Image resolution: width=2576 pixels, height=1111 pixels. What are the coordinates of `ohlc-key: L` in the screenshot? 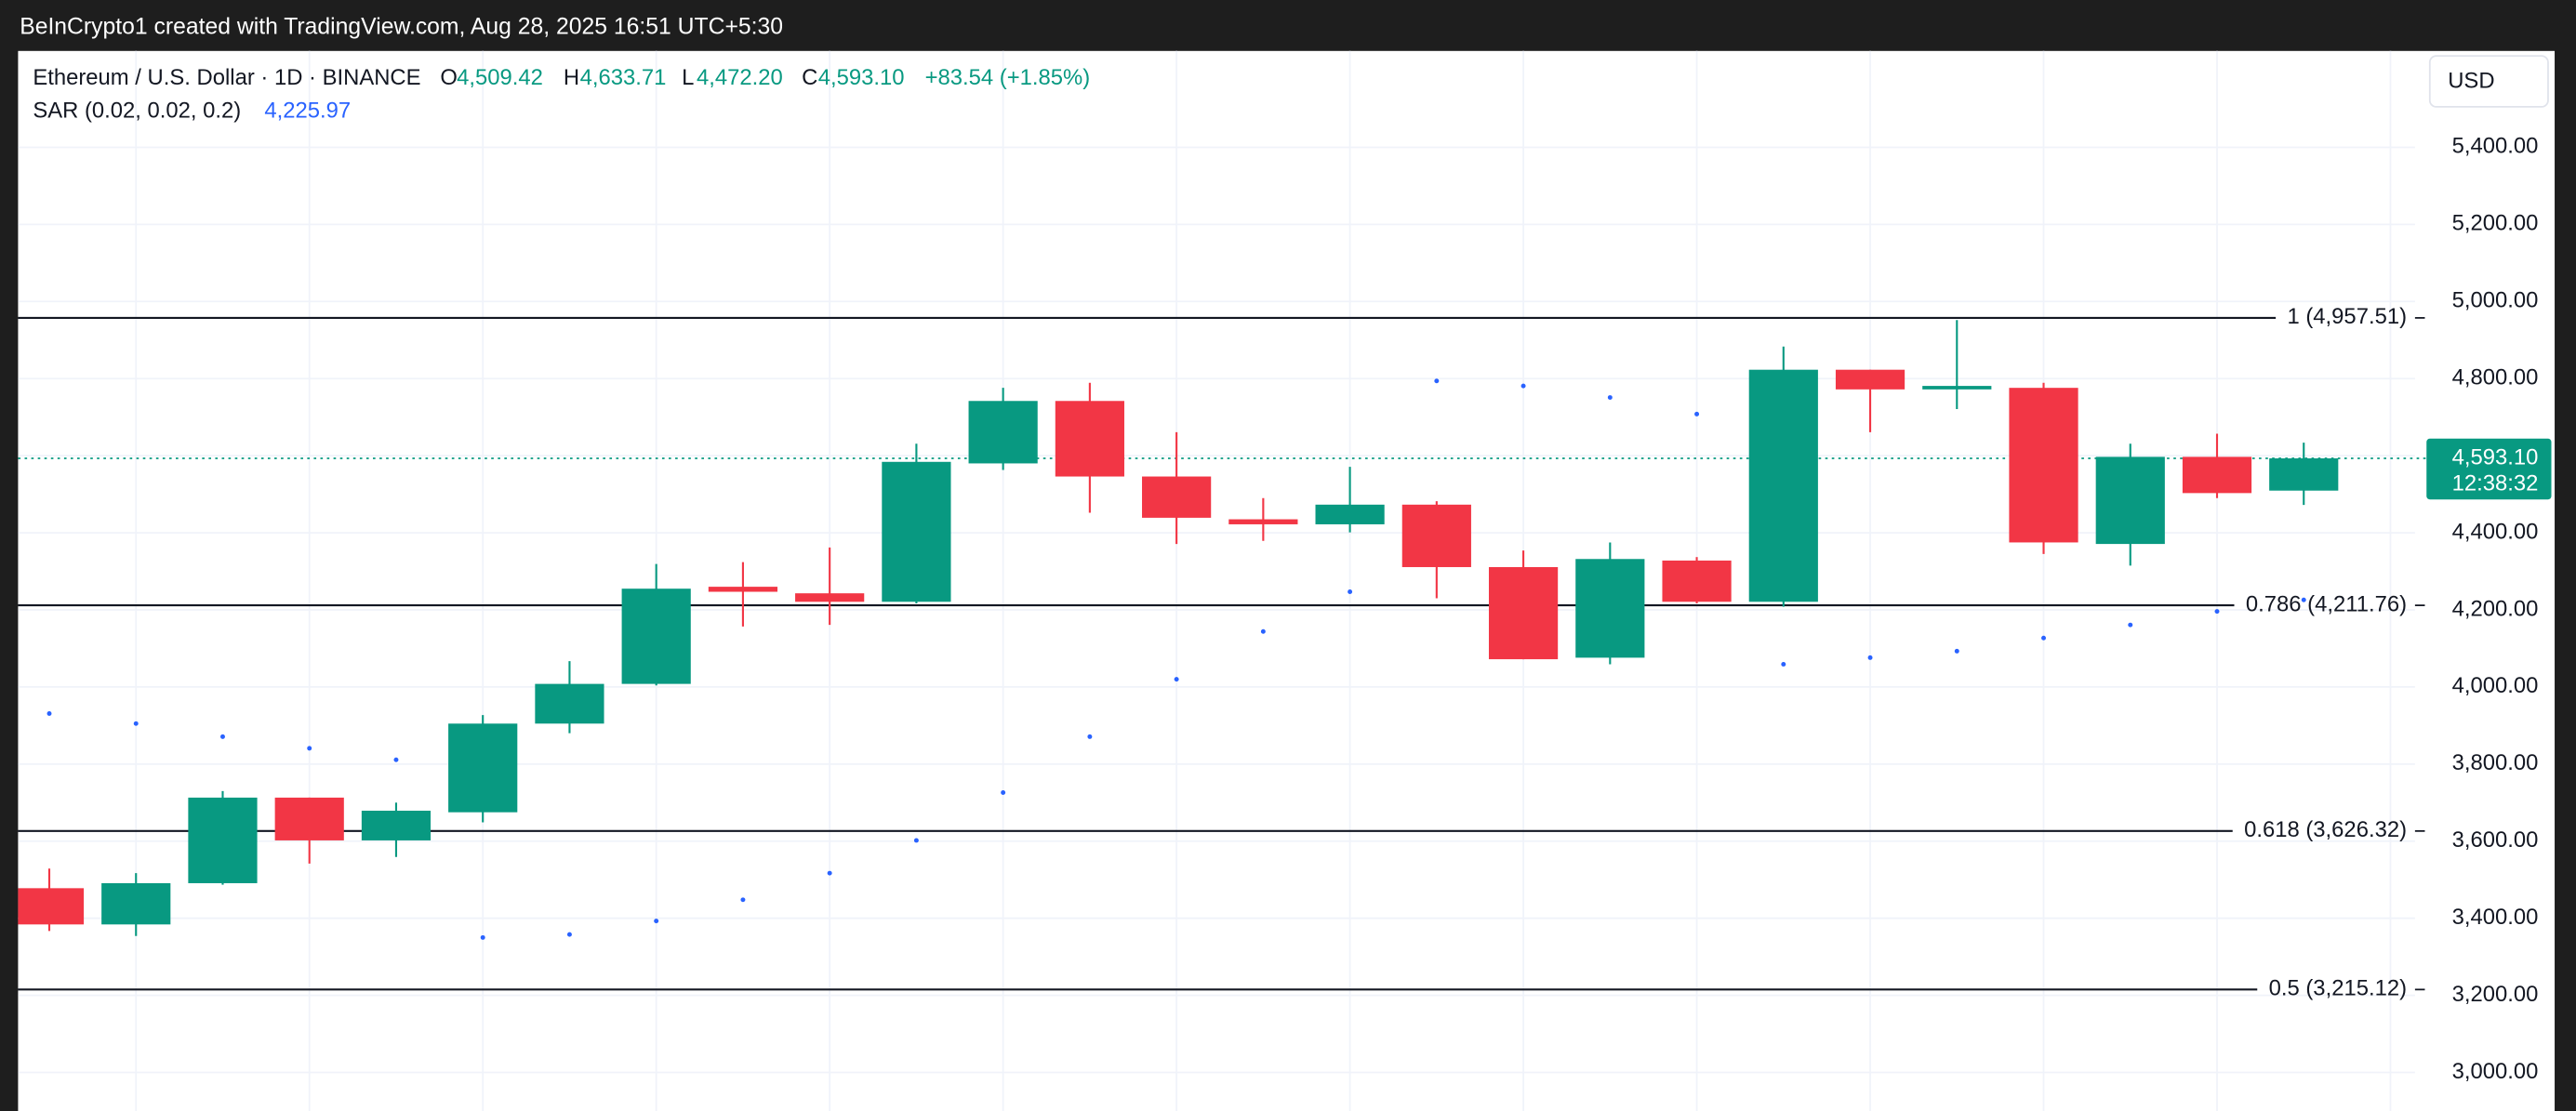 It's located at (688, 77).